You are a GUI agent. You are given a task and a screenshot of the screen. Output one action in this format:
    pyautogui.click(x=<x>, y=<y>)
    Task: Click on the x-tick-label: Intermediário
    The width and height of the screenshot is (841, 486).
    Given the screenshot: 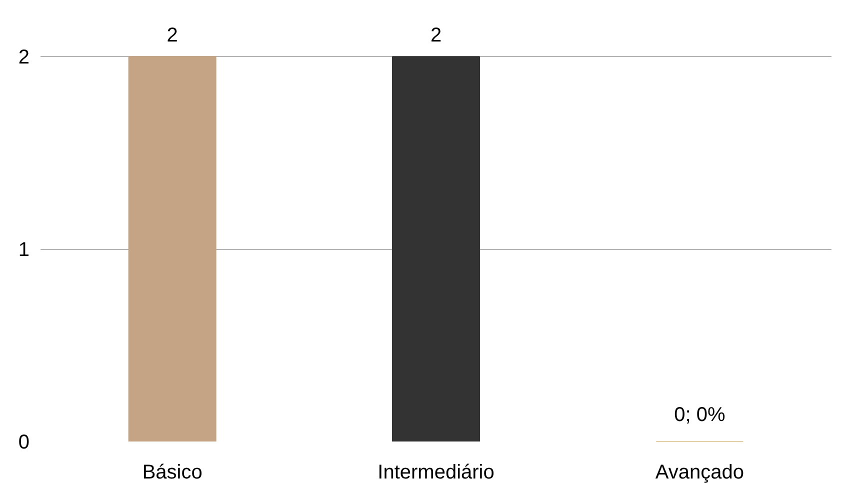 What is the action you would take?
    pyautogui.click(x=436, y=473)
    